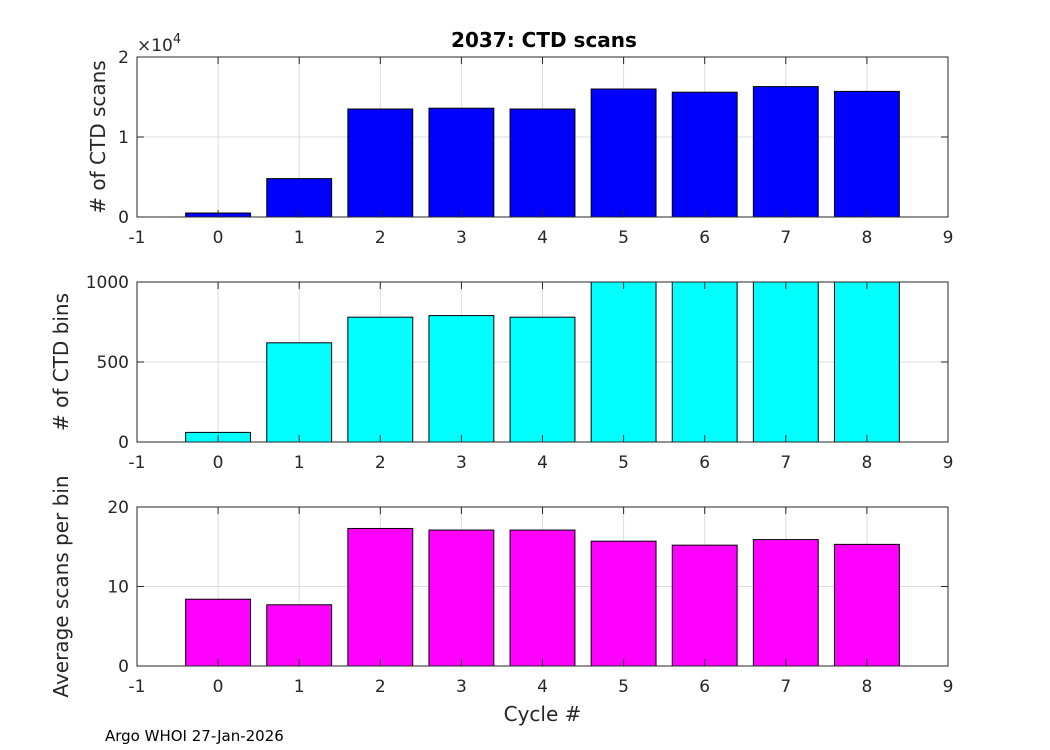  Describe the element at coordinates (98, 136) in the screenshot. I see `y-axis-label: # of CTD scans` at that location.